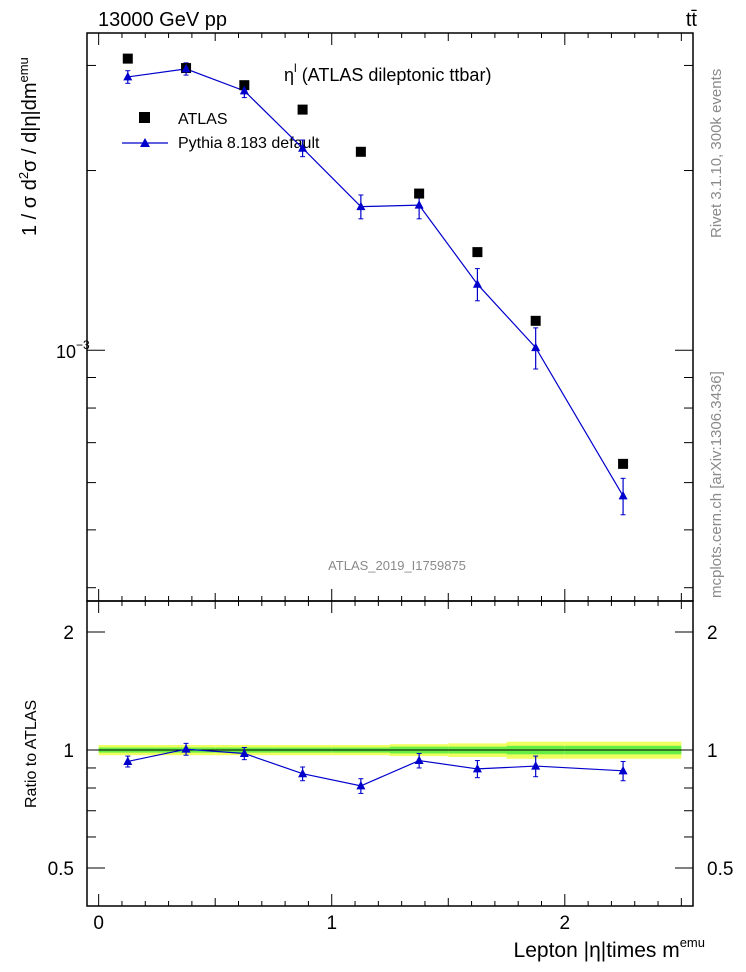 The height and width of the screenshot is (972, 746). Describe the element at coordinates (289, 75) in the screenshot. I see `title-main: η` at that location.